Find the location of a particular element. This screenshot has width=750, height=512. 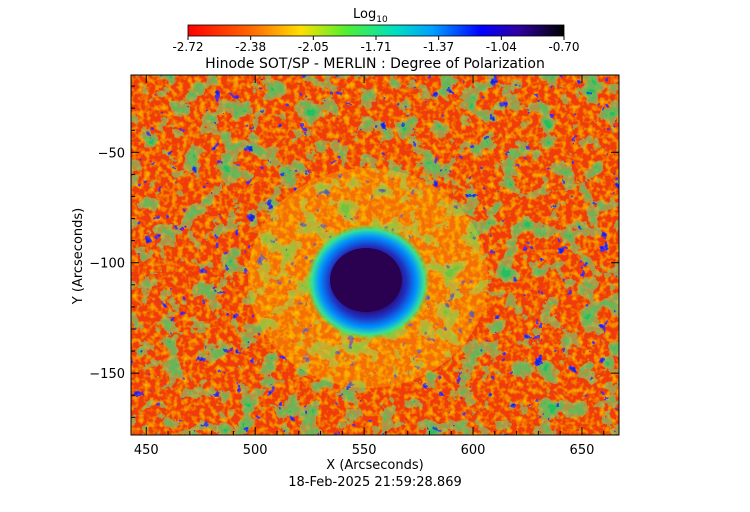

colorbar-ticks: -2.72 -2.38 -2.05 -1.71 -1.37 -1.04 -0.70 is located at coordinates (376, 45).